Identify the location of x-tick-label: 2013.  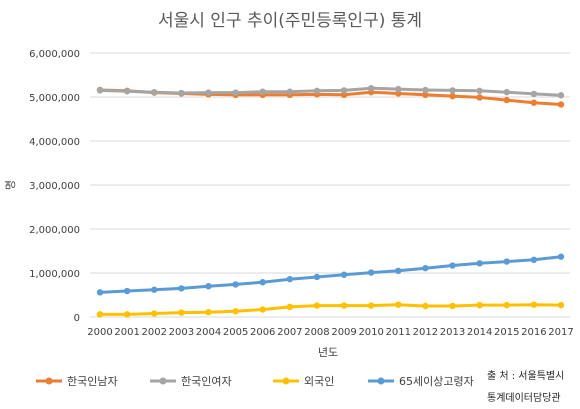
(452, 332).